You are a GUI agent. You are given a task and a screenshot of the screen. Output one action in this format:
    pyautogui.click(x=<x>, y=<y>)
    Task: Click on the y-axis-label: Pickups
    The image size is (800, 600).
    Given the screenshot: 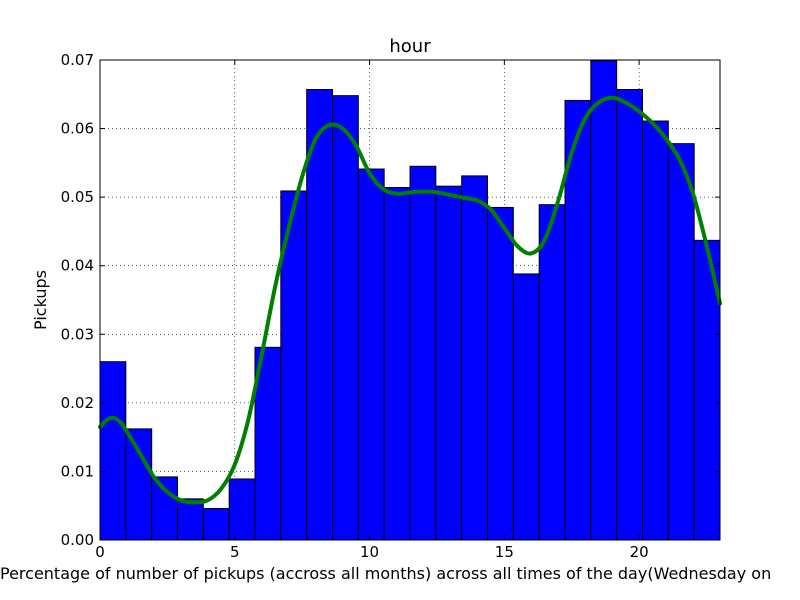 What is the action you would take?
    pyautogui.click(x=40, y=300)
    